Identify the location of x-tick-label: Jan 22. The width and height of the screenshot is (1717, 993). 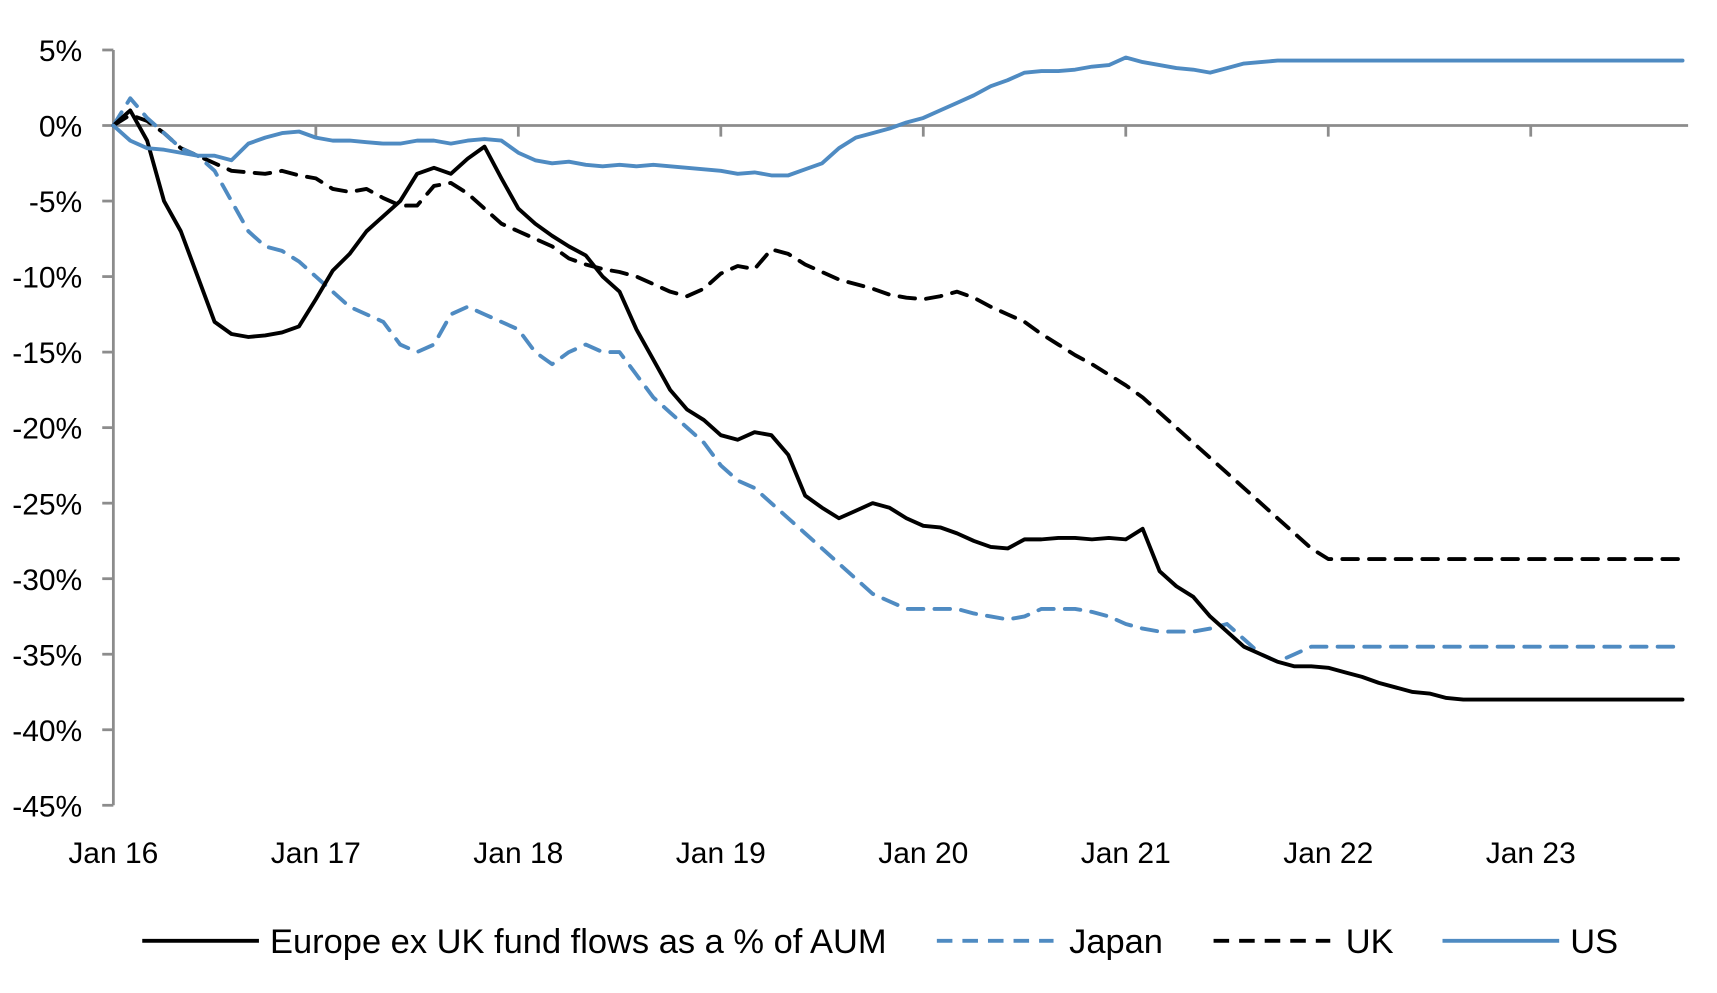
(1328, 853).